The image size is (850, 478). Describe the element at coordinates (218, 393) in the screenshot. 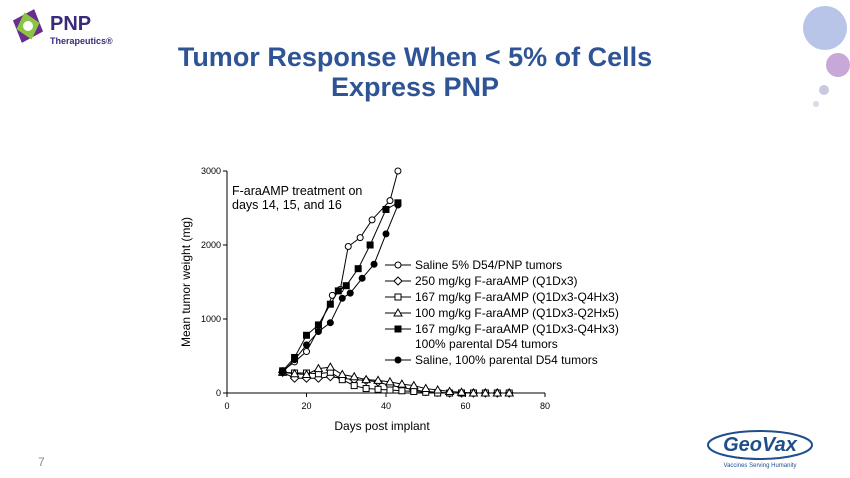

I see `y-tick-label: 0` at that location.